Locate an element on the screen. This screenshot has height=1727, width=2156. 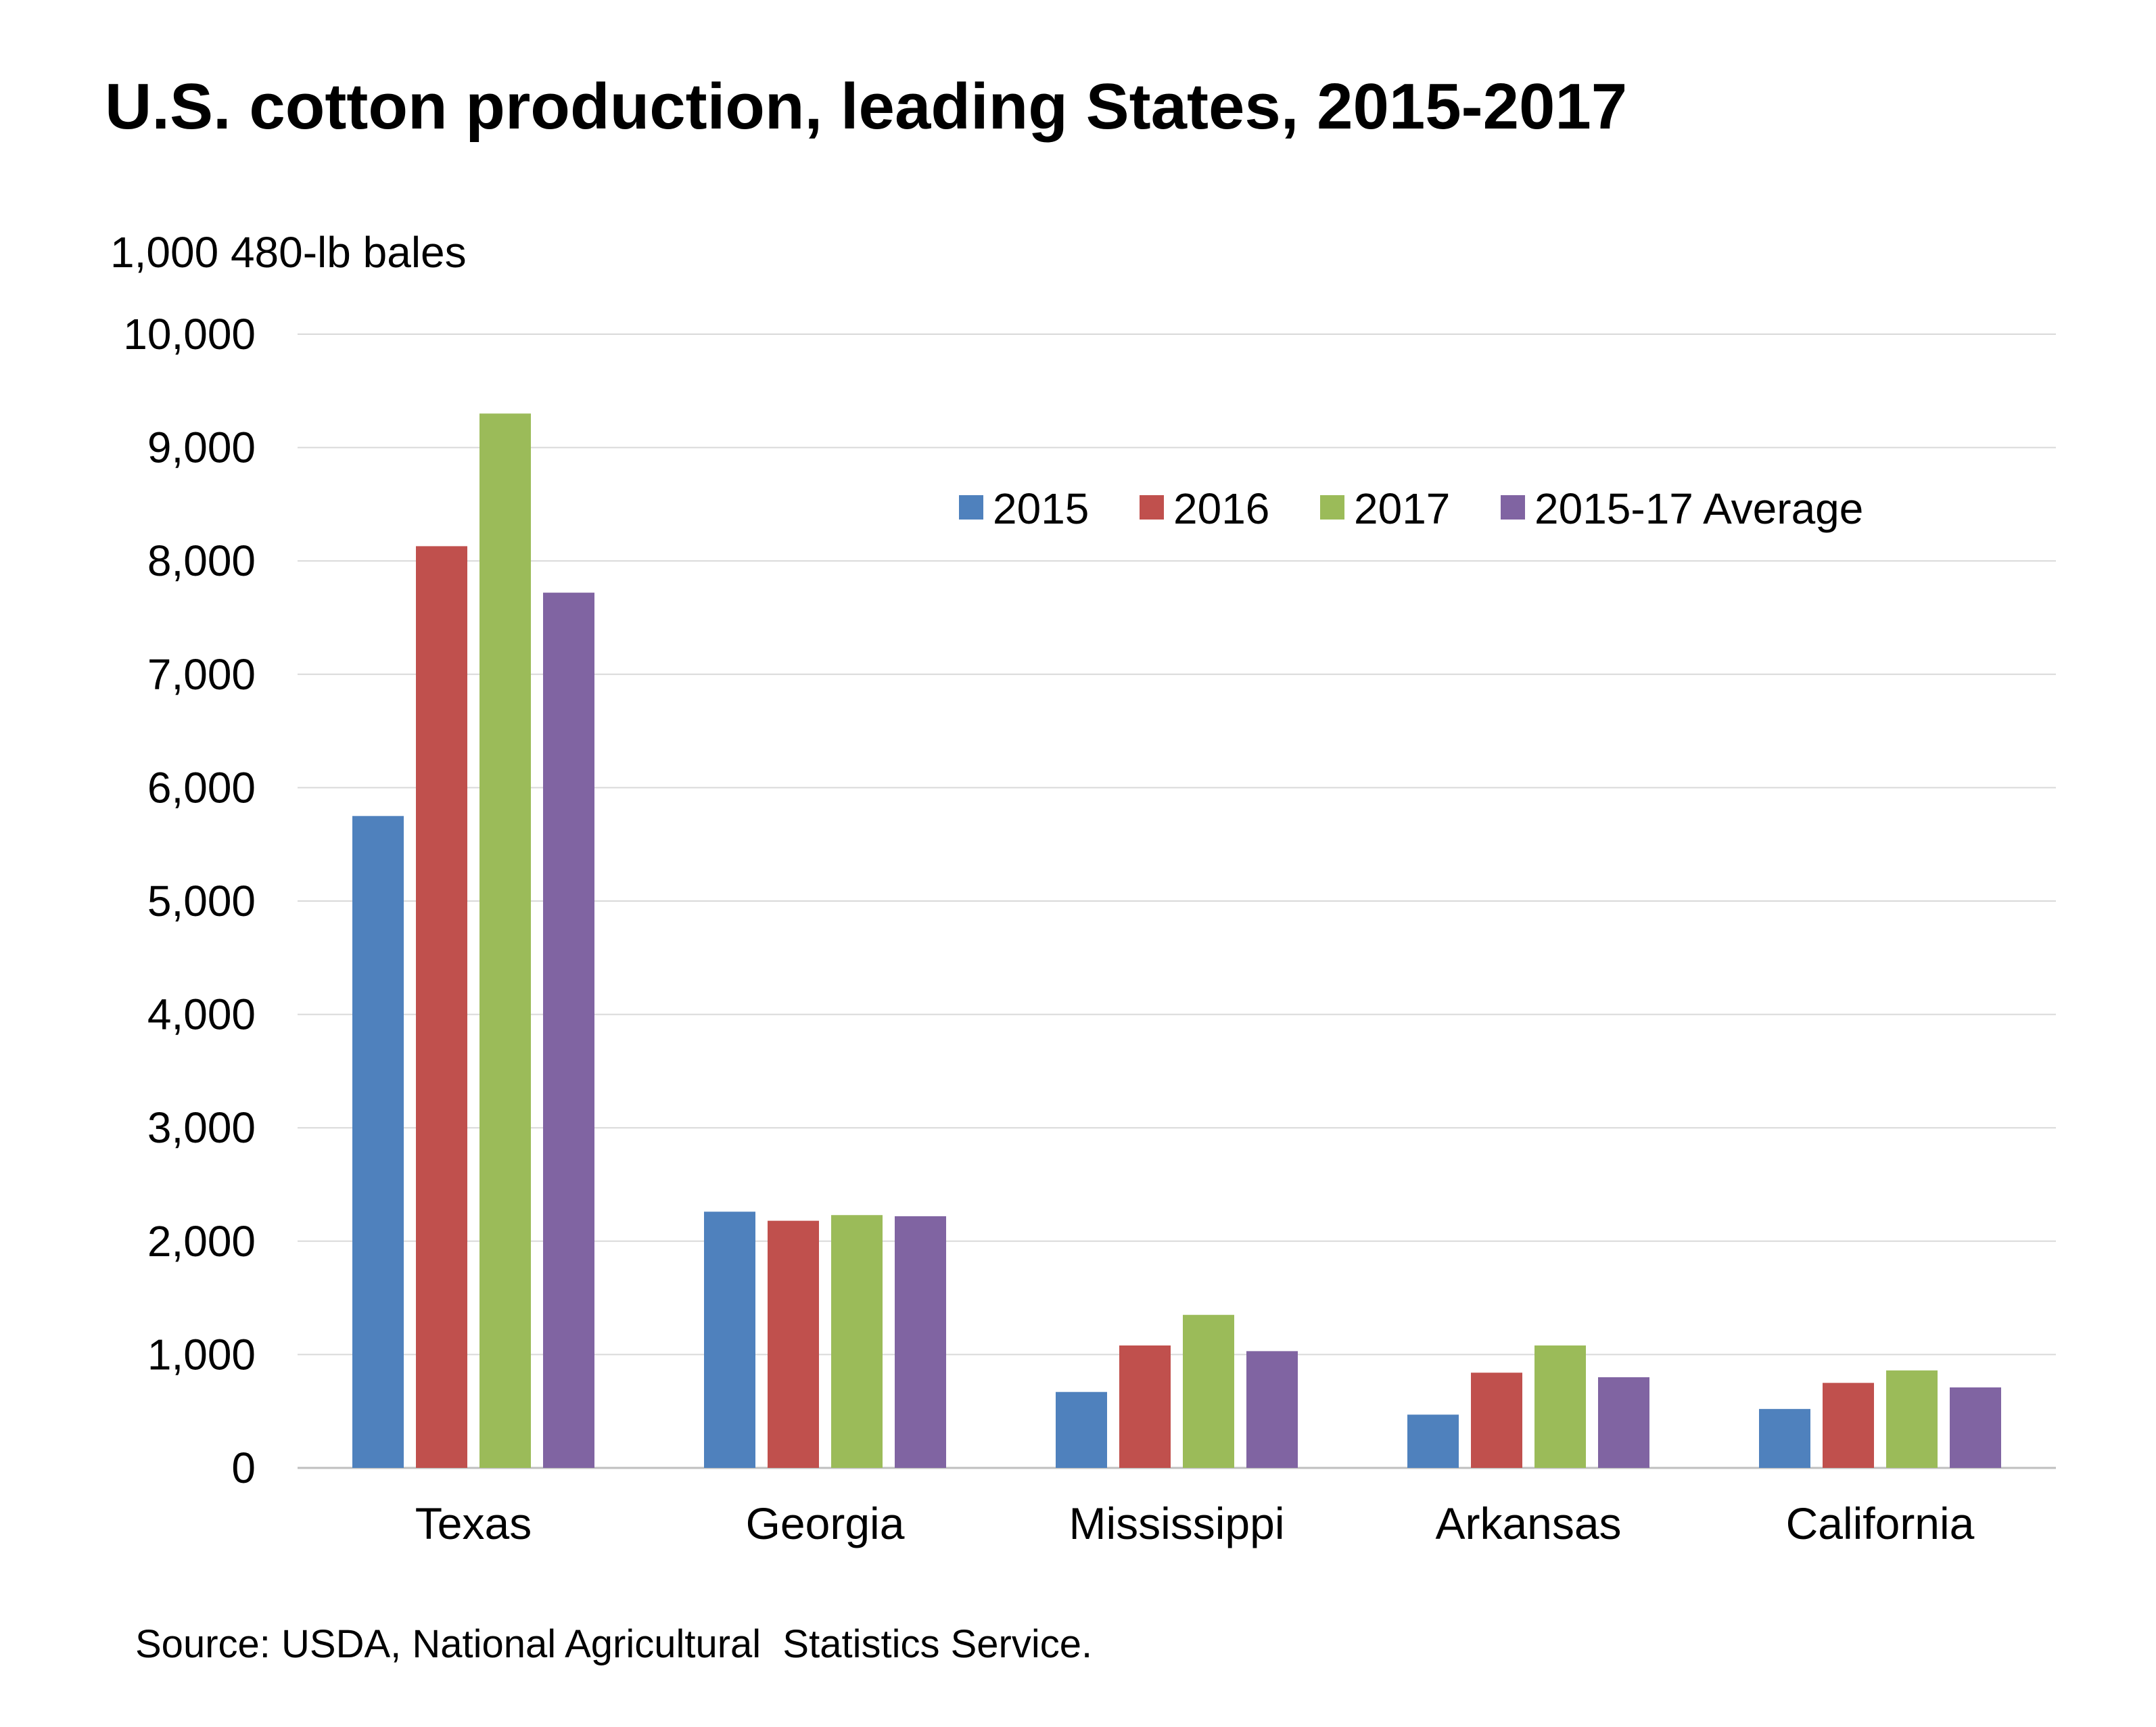
x-category-label: Georgia is located at coordinates (825, 1523).